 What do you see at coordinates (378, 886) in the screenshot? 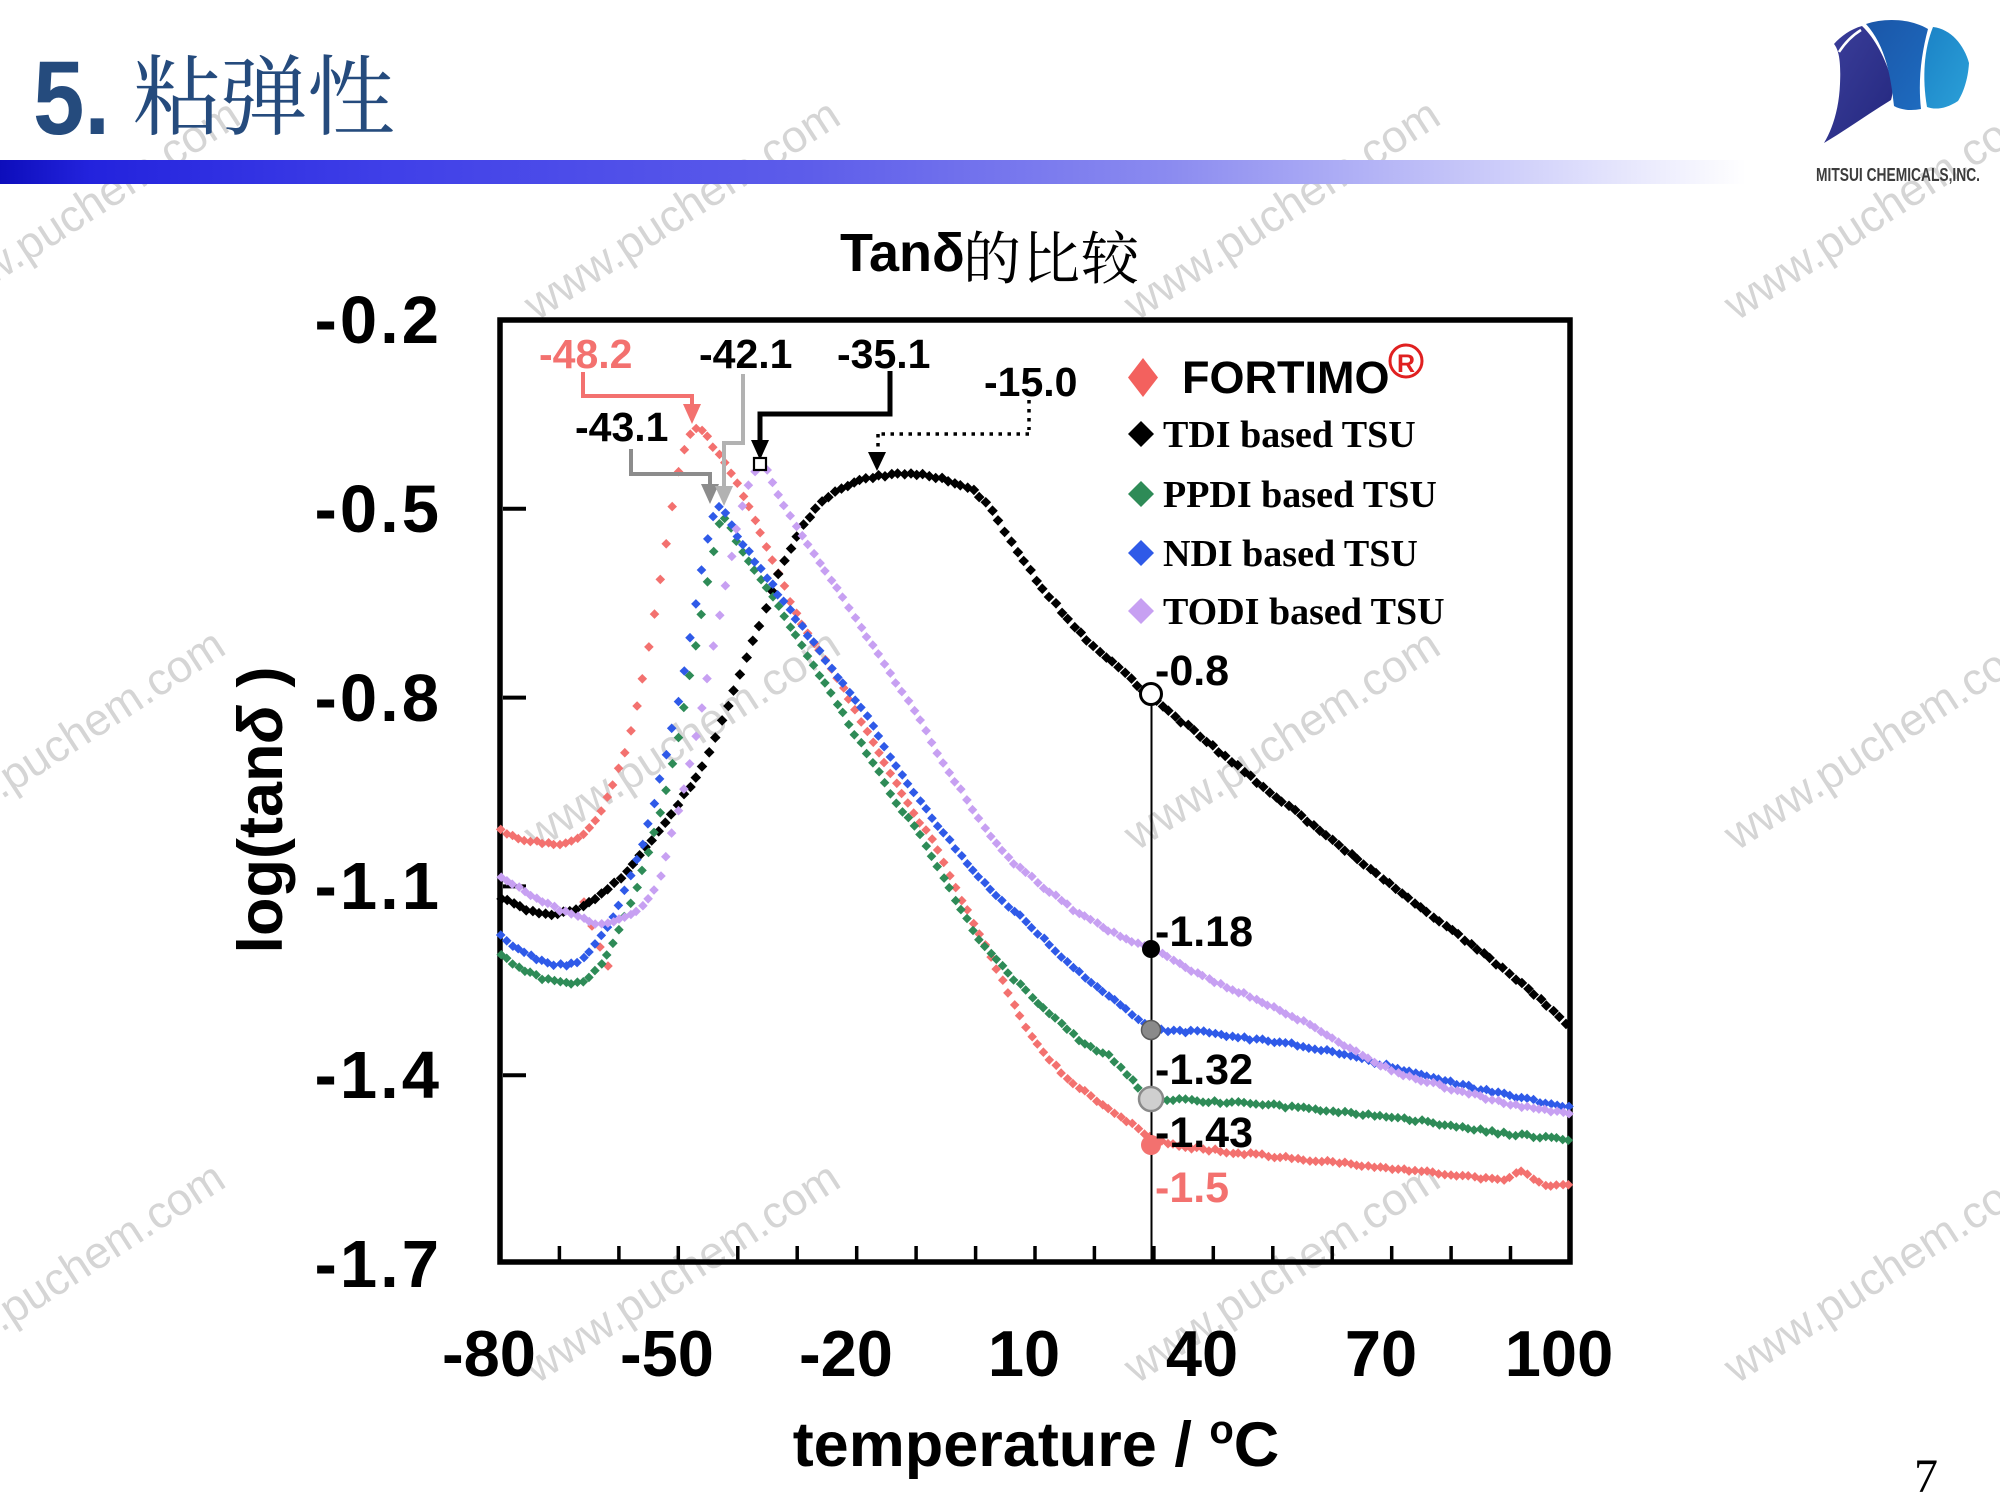
I see `svg-text: -1.1` at bounding box center [378, 886].